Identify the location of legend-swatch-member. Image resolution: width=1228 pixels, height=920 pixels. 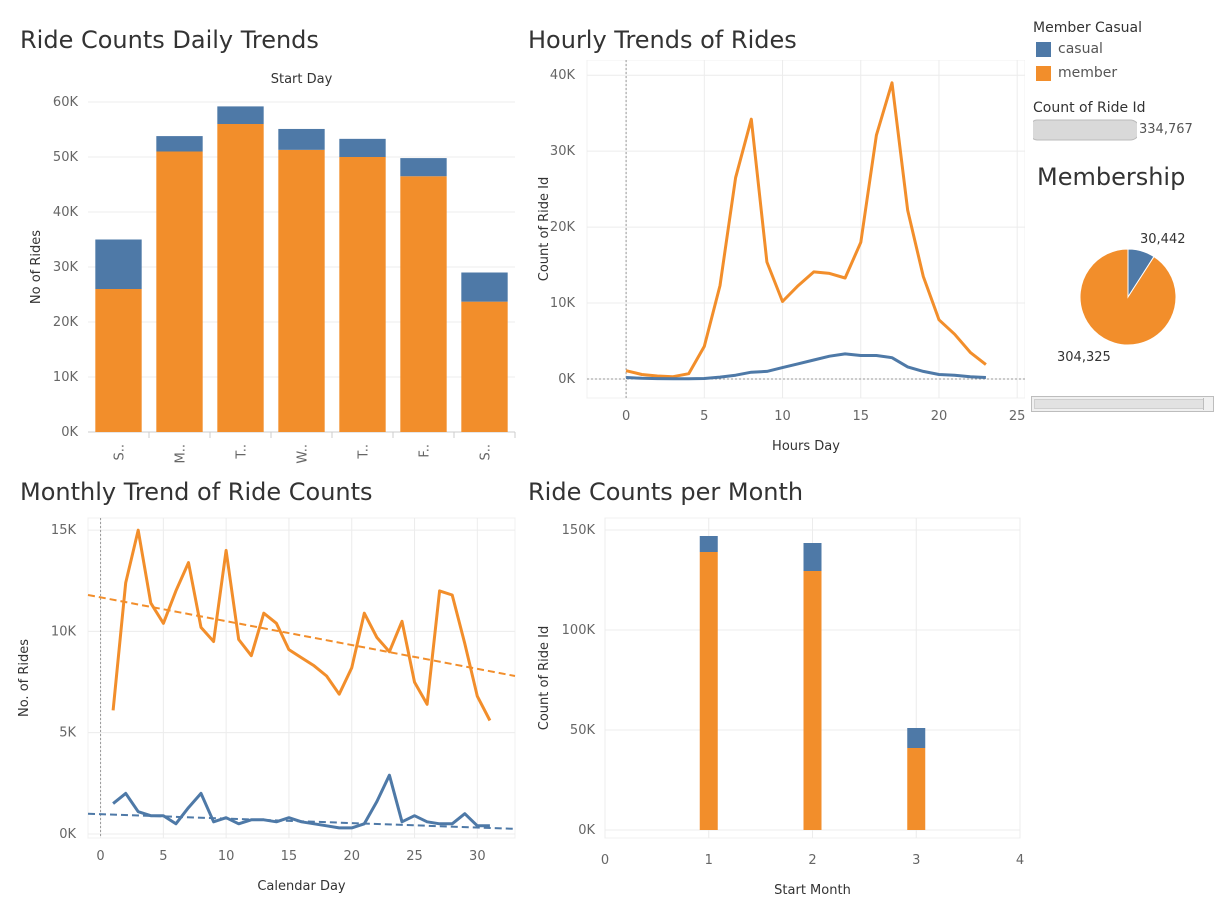
(1043, 73).